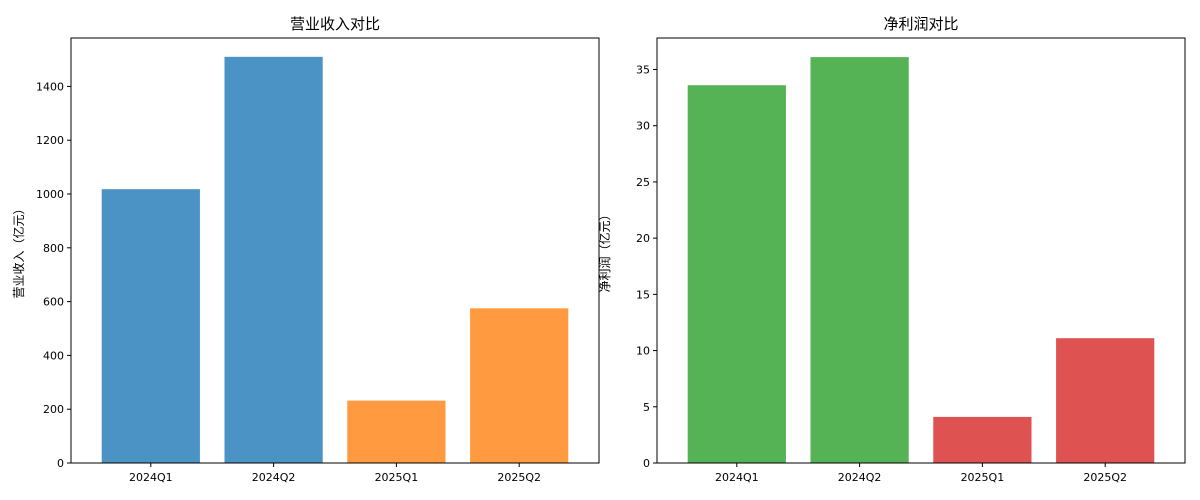 This screenshot has height=500, width=1200. I want to click on revenue-x-tick-label: 2024Q2, so click(274, 477).